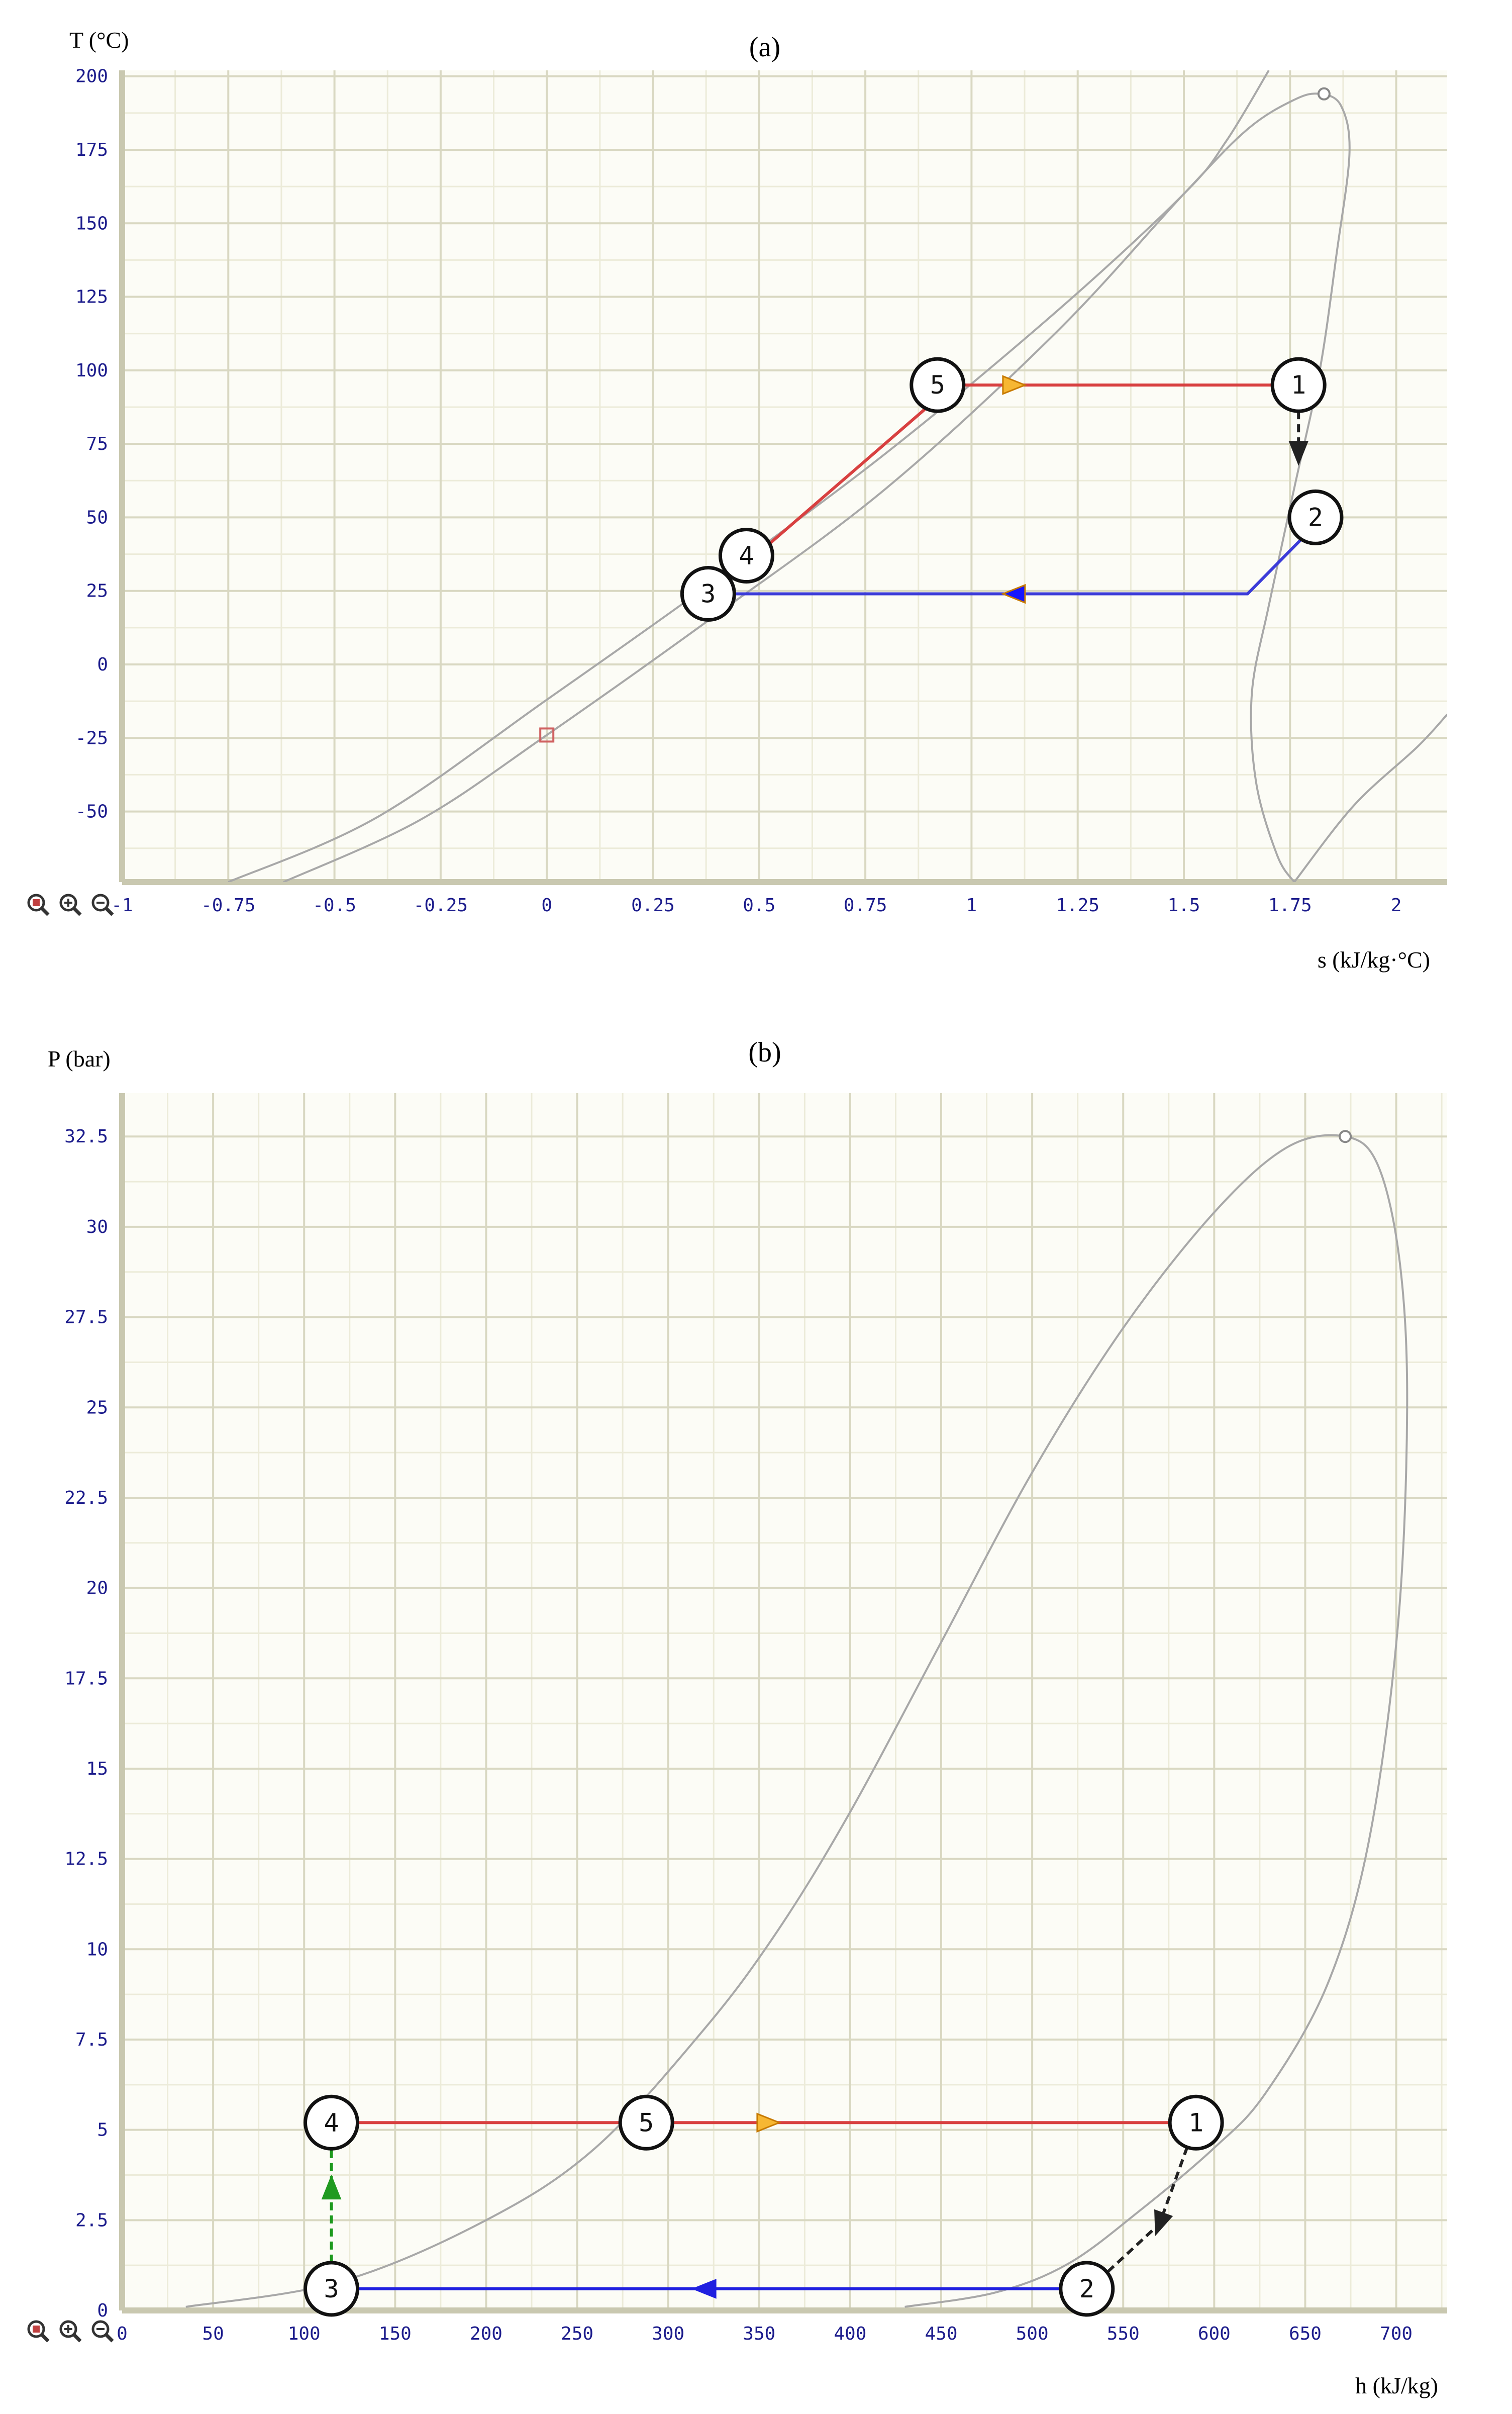  I want to click on panel-b-zoom-in-icon, so click(70, 2331).